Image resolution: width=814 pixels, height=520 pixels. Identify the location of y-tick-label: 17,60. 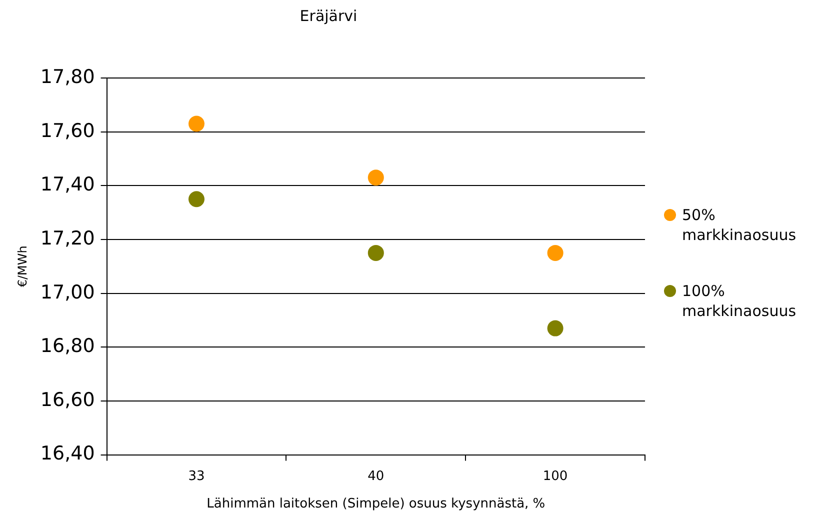
(67, 131).